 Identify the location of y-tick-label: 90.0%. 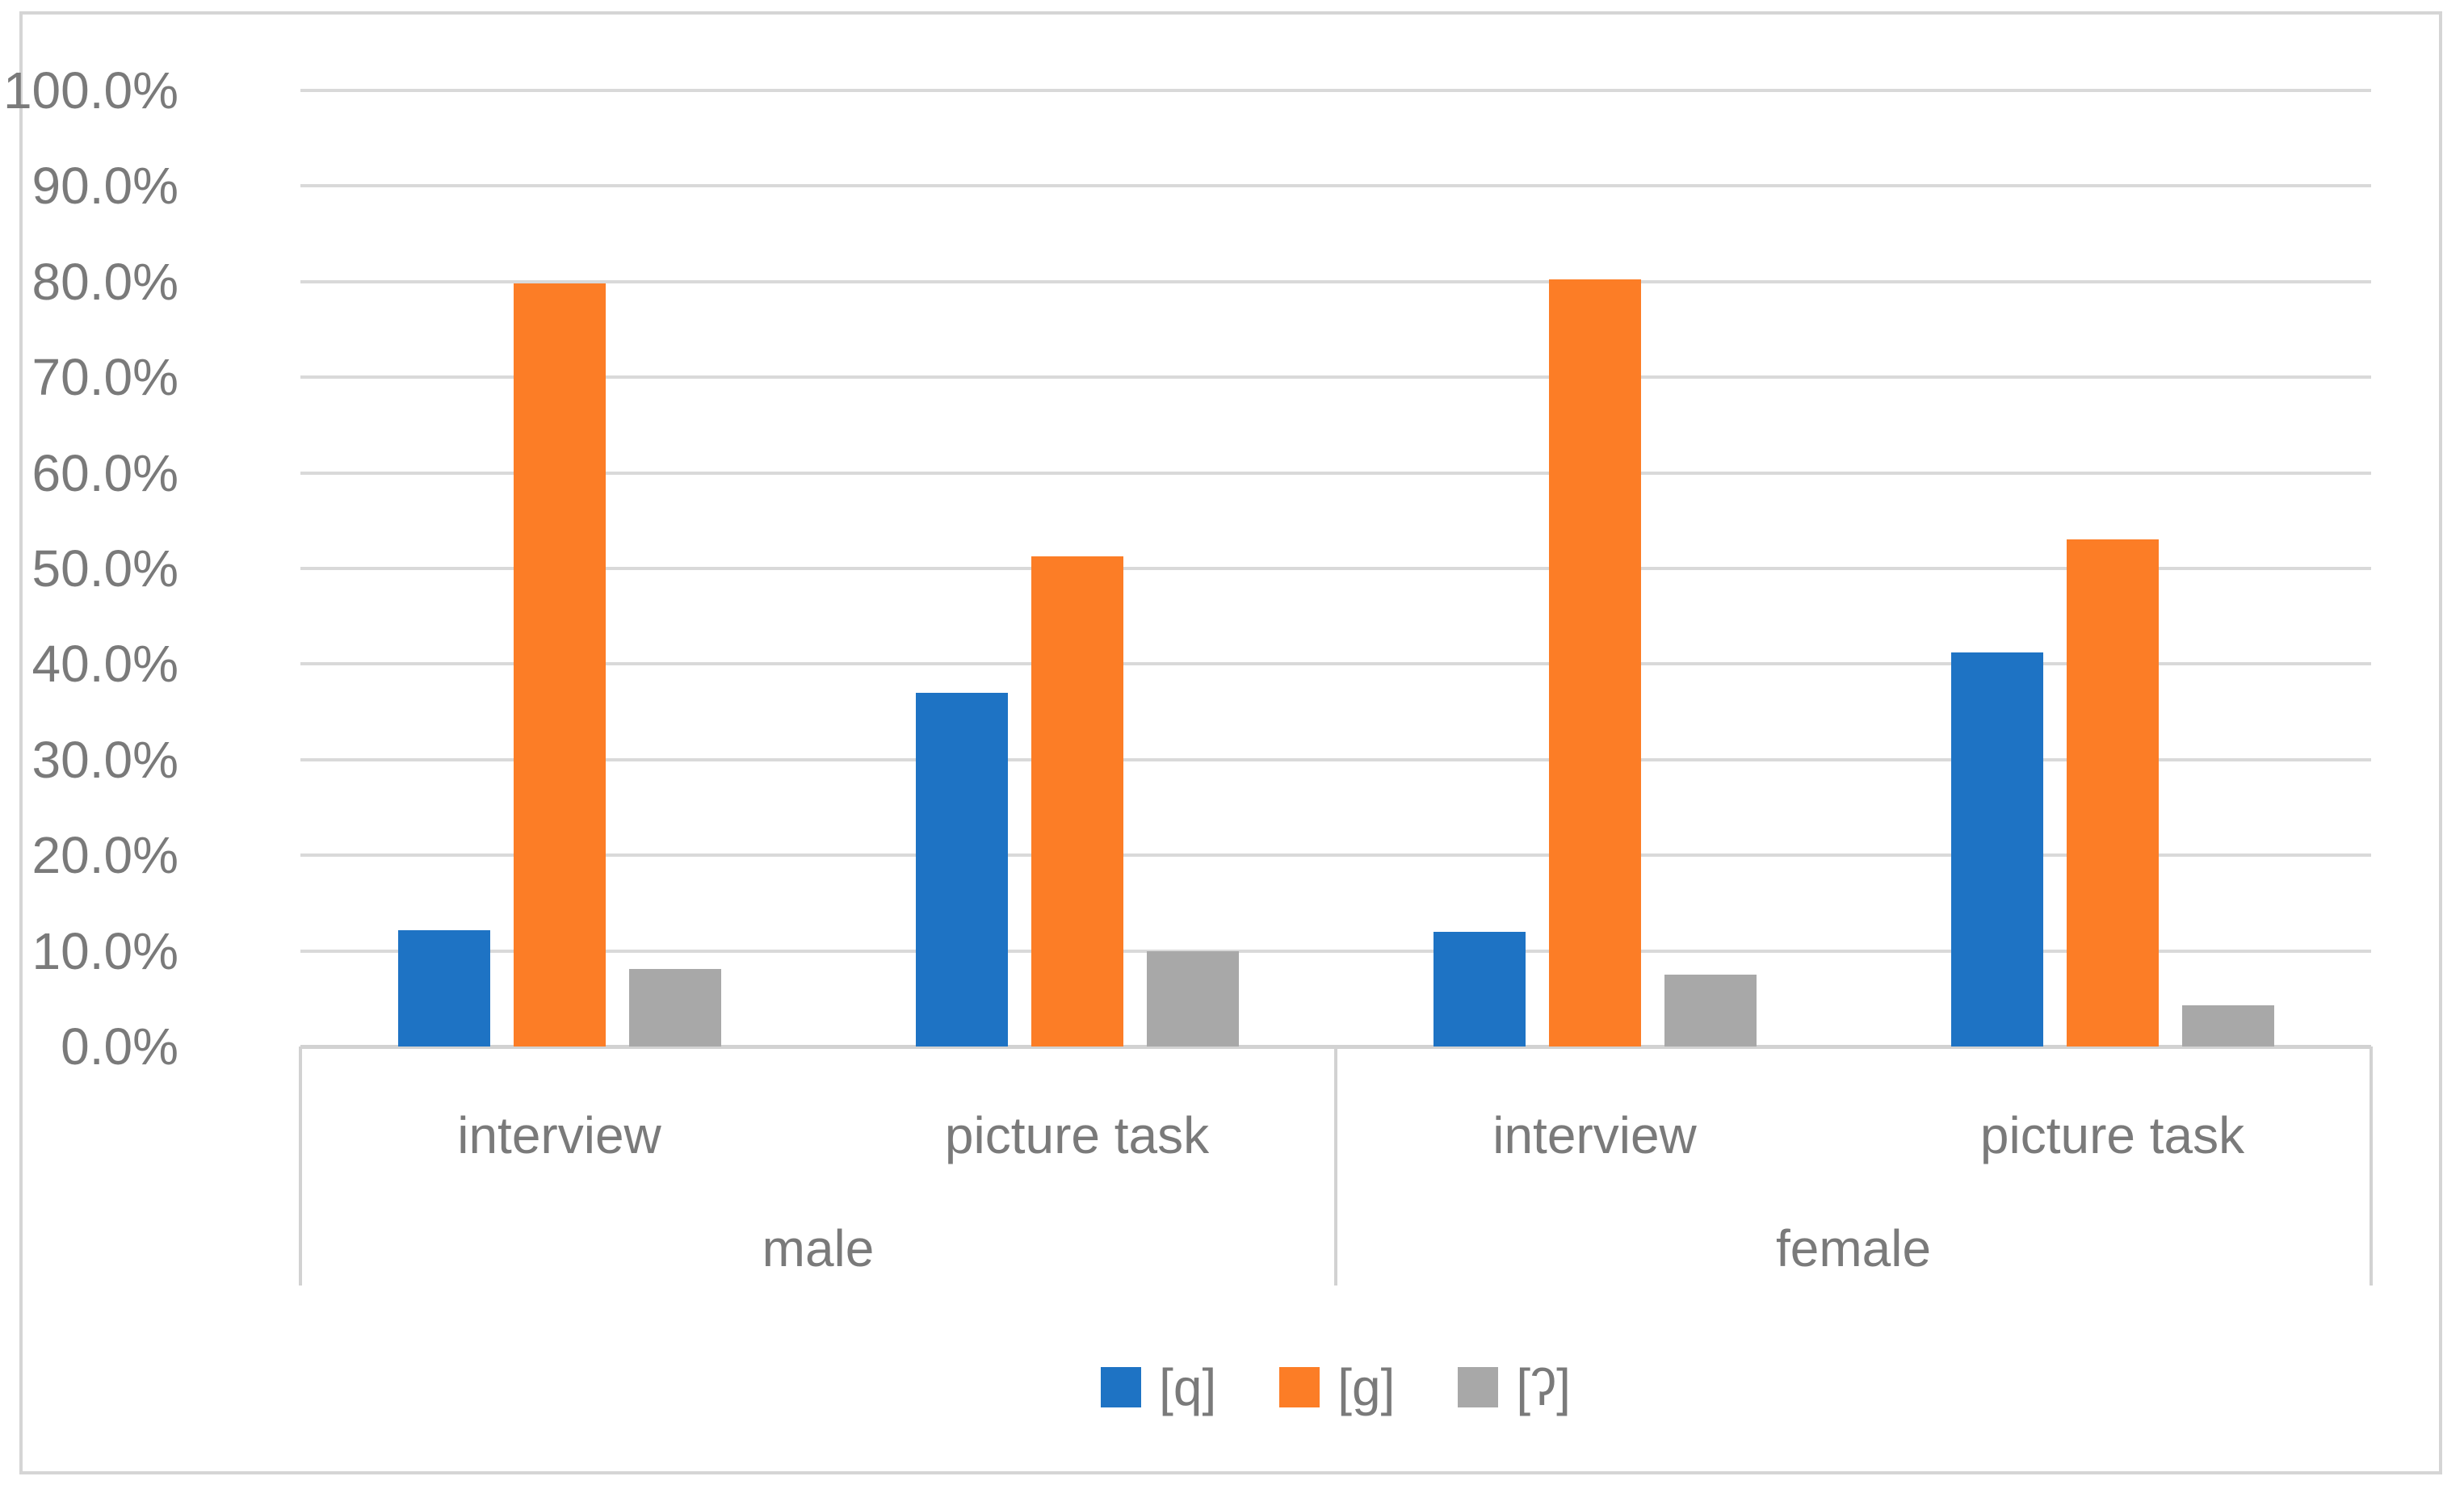
(104, 186).